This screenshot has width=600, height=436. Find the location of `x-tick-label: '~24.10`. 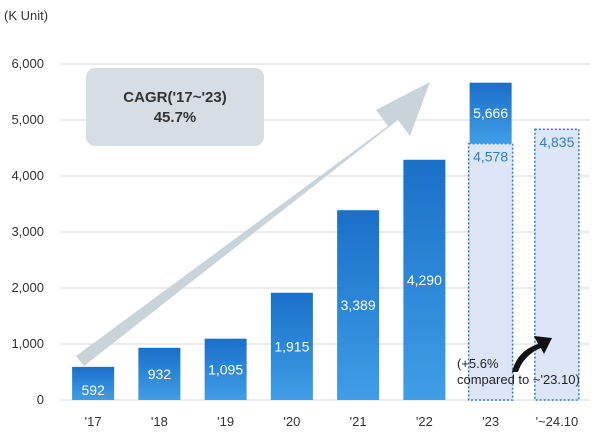

x-tick-label: '~24.10 is located at coordinates (557, 421).